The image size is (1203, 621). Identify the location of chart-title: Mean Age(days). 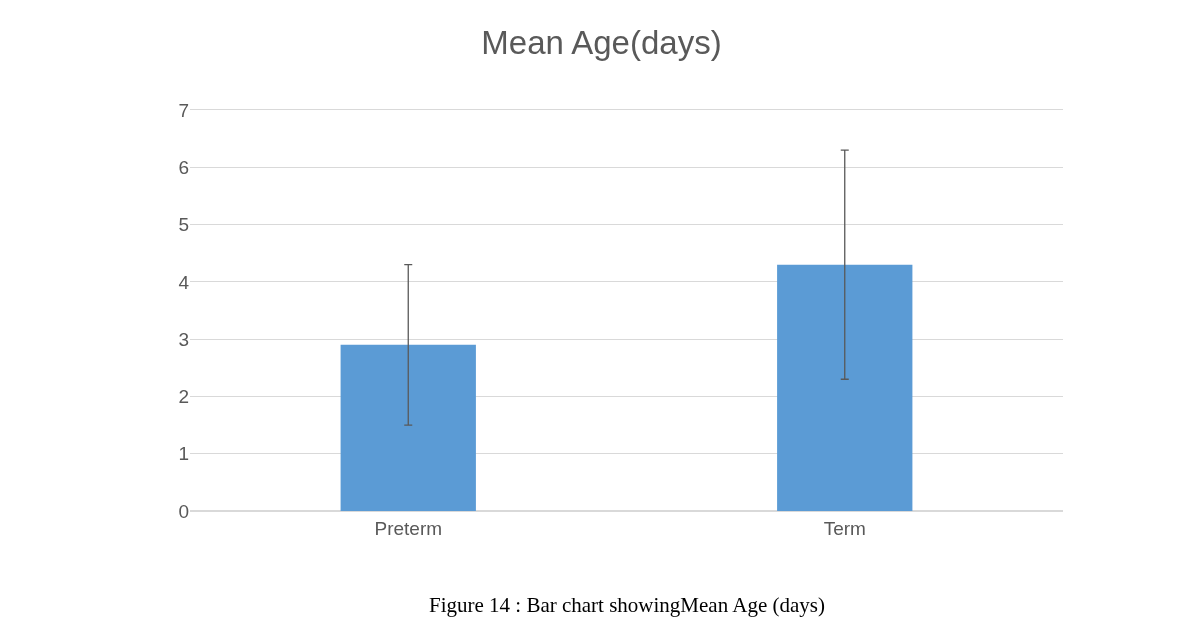
(601, 43).